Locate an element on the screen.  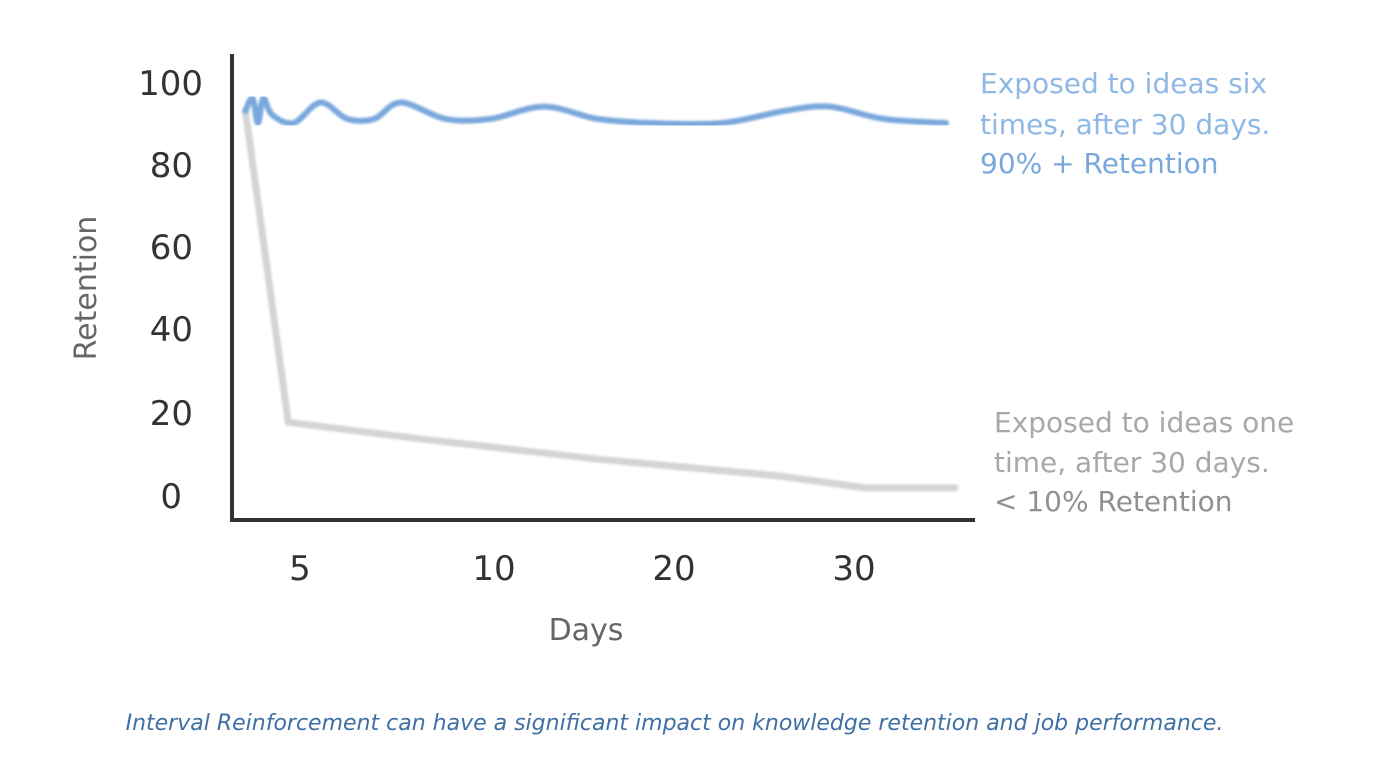
x-tick-label: 20 is located at coordinates (673, 569).